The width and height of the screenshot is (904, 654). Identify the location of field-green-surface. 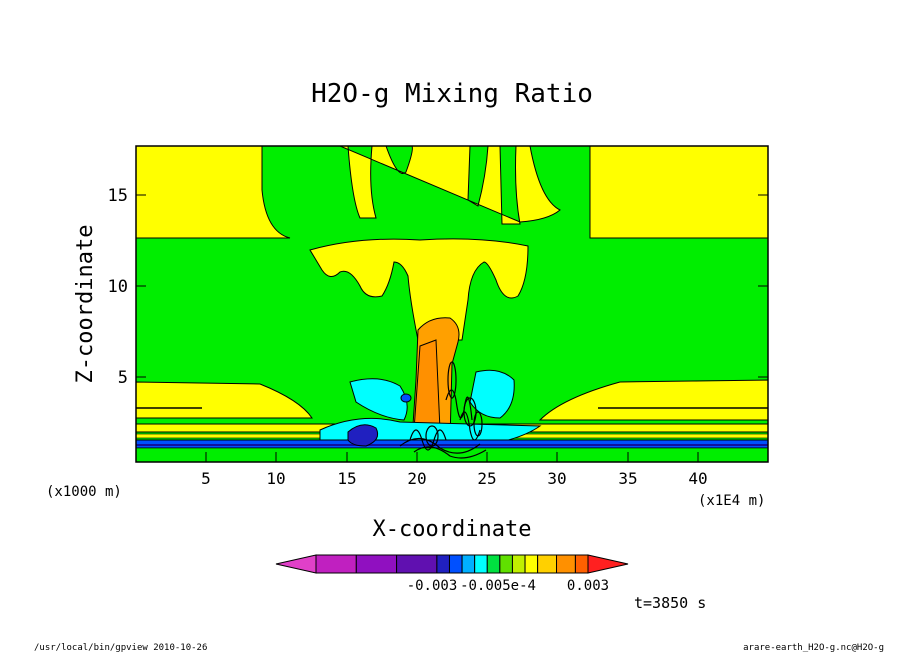
(452, 454).